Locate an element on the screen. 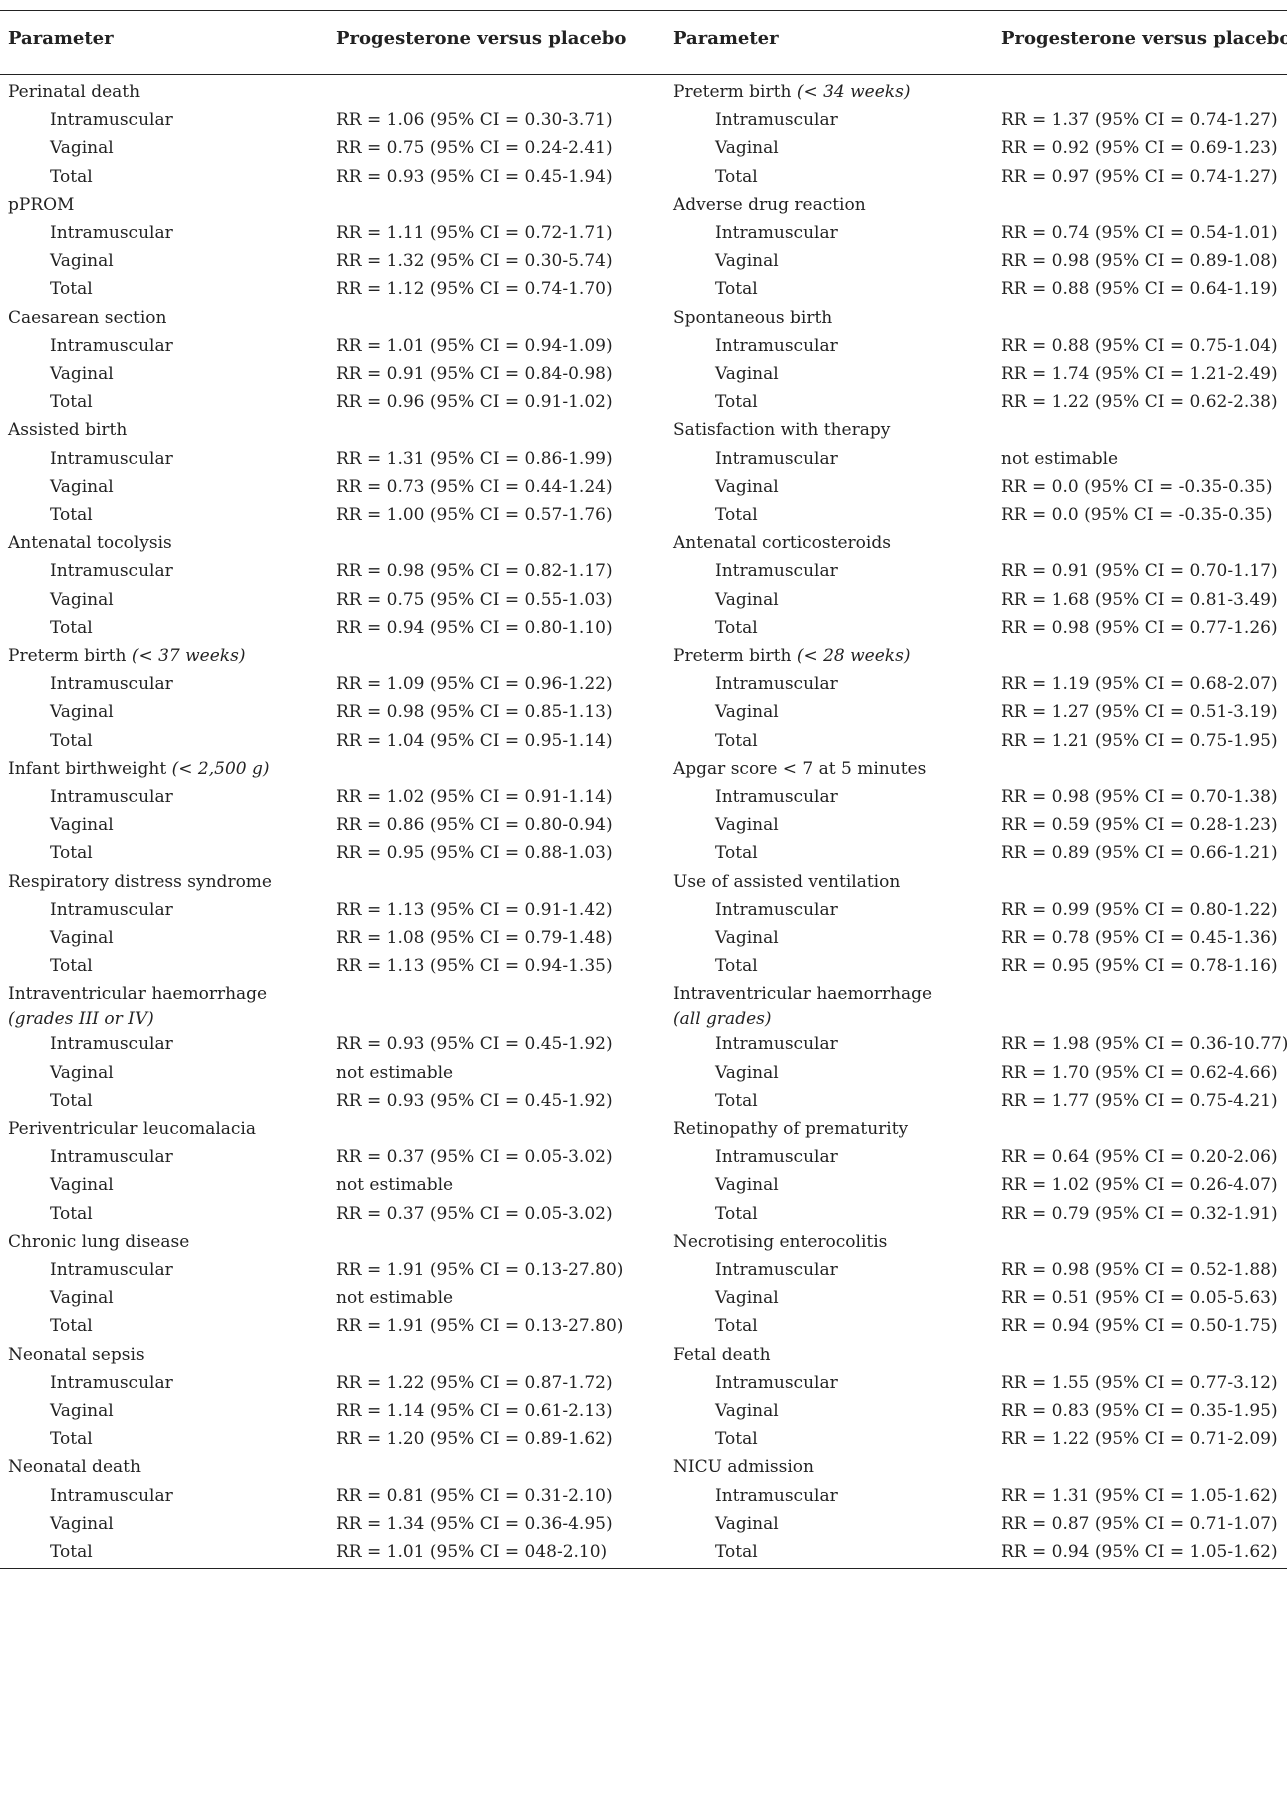  parameter-group-row: Necrotising enterocolitis is located at coordinates (643, 1242).